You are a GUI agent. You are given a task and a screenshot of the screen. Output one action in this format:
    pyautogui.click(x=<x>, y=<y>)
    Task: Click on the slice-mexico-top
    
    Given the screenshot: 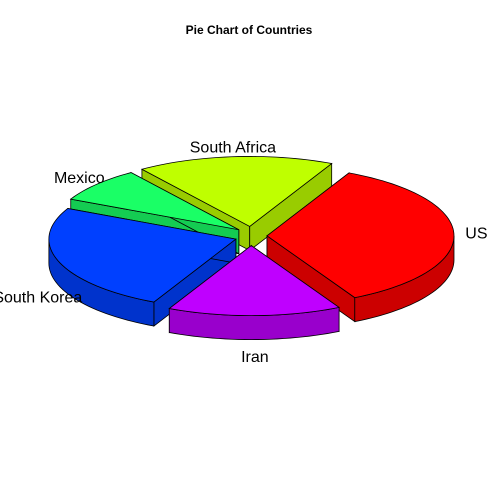 What is the action you would take?
    pyautogui.click(x=154, y=201)
    